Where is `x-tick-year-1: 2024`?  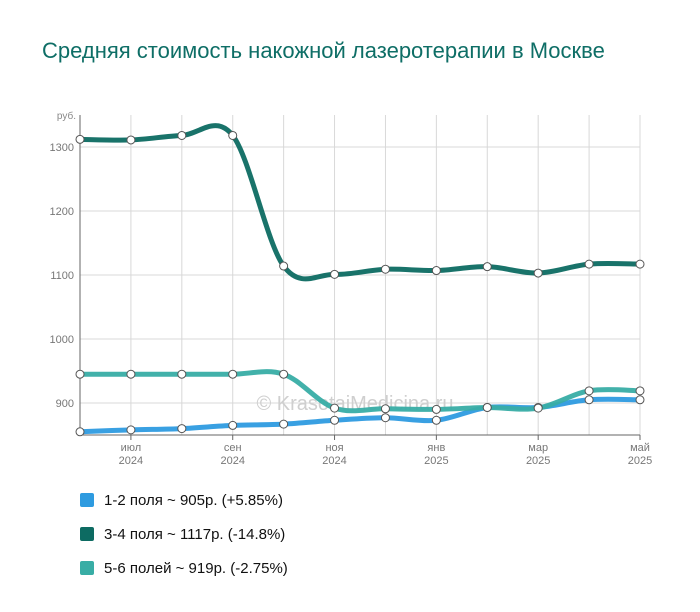
x-tick-year-1: 2024 is located at coordinates (232, 461).